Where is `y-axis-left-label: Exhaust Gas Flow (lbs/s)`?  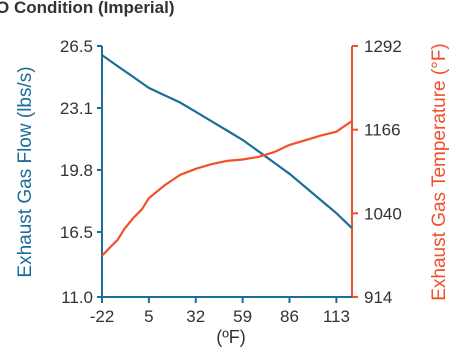
y-axis-left-label: Exhaust Gas Flow (lbs/s) is located at coordinates (25, 171).